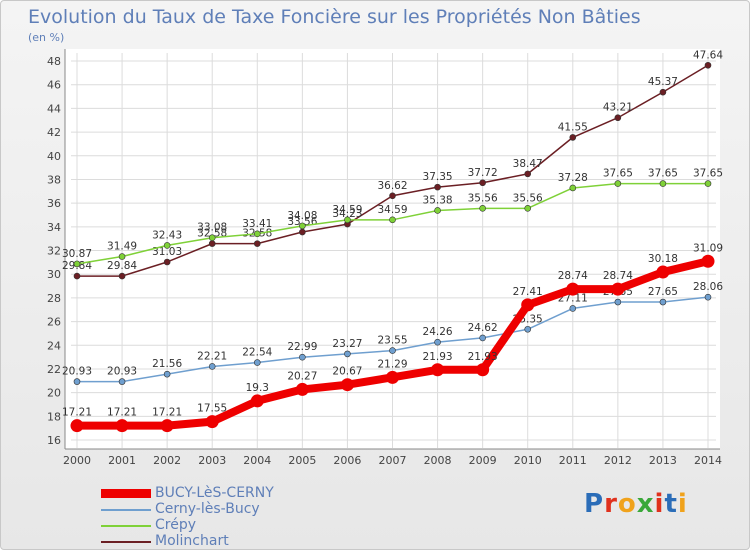 The height and width of the screenshot is (550, 750). What do you see at coordinates (573, 127) in the screenshot?
I see `data-label: 41.55` at bounding box center [573, 127].